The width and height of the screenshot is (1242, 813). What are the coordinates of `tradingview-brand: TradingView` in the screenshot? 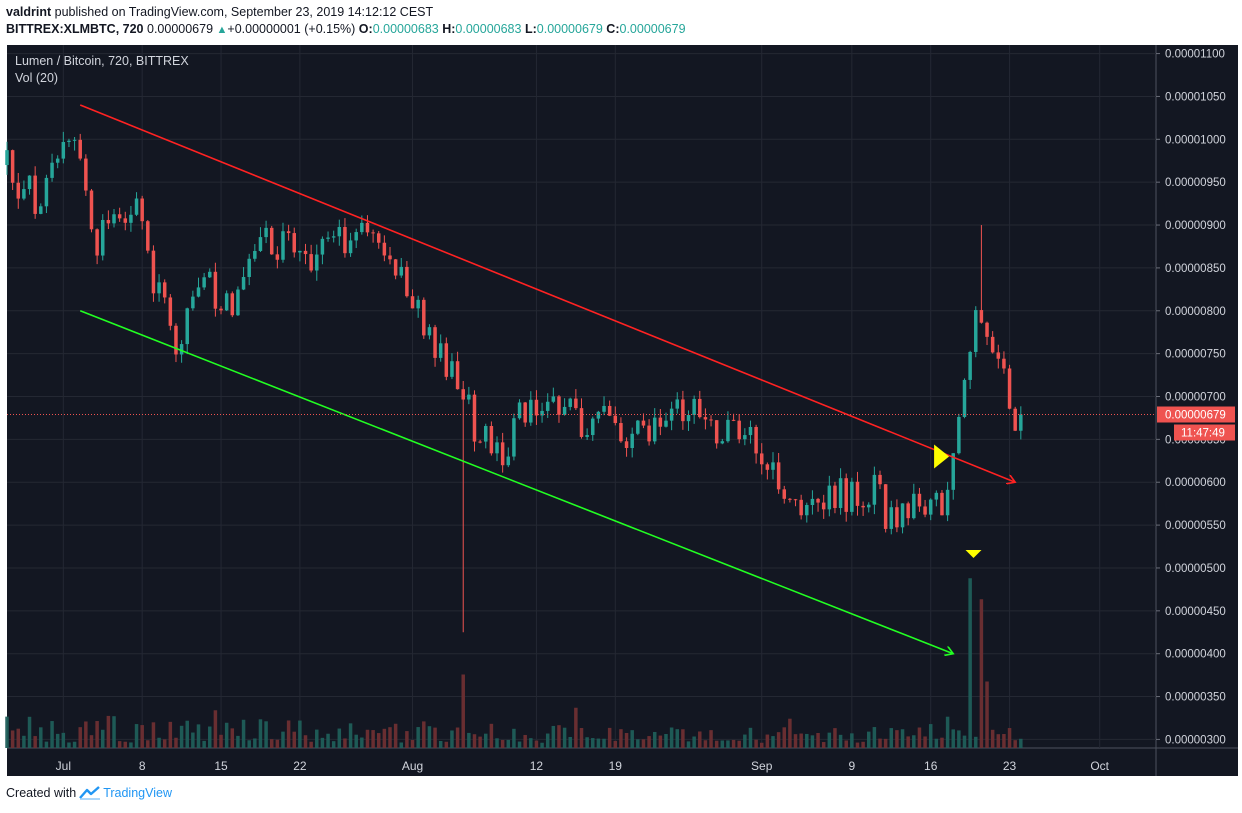 It's located at (137, 793).